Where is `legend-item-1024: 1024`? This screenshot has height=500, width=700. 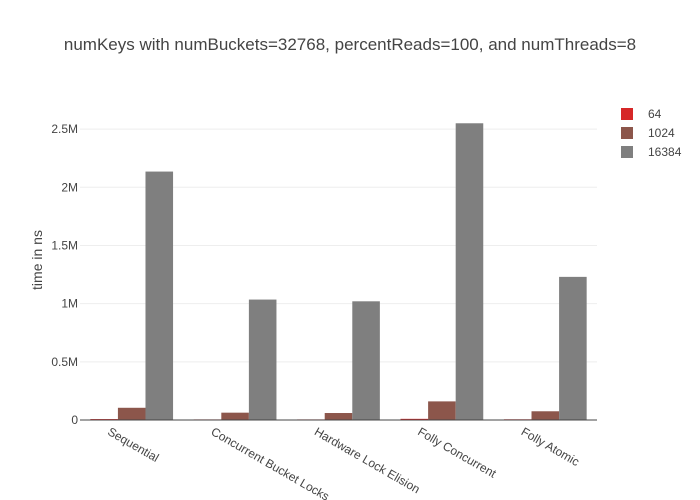 legend-item-1024: 1024 is located at coordinates (648, 133).